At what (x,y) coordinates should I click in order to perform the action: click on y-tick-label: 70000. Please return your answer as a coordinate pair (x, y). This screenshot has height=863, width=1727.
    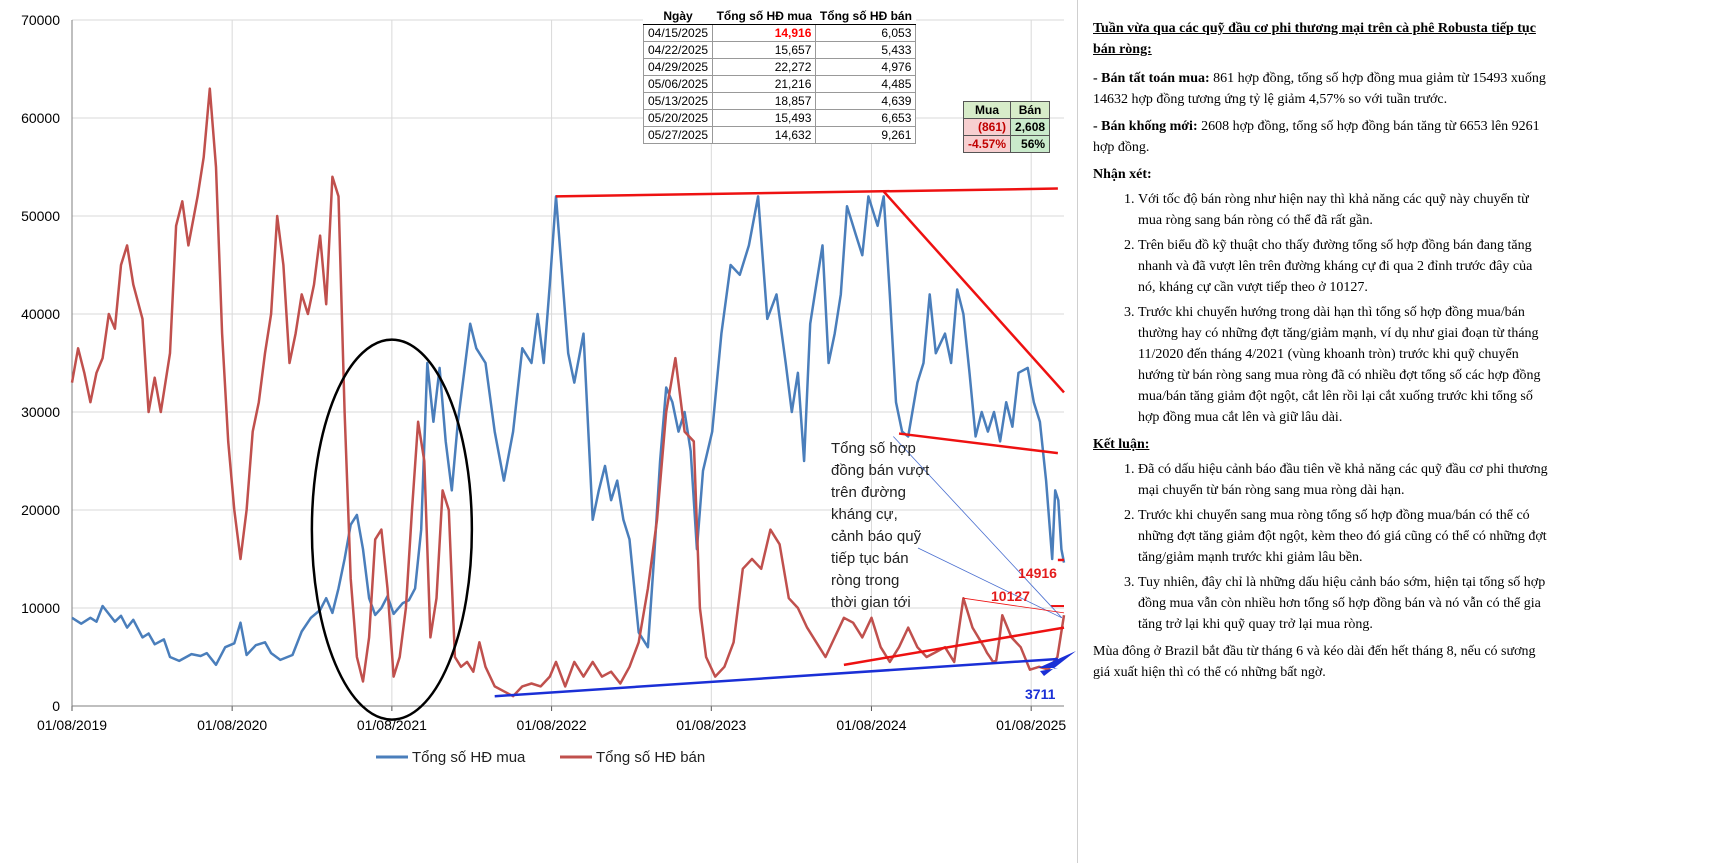
    Looking at the image, I should click on (40, 20).